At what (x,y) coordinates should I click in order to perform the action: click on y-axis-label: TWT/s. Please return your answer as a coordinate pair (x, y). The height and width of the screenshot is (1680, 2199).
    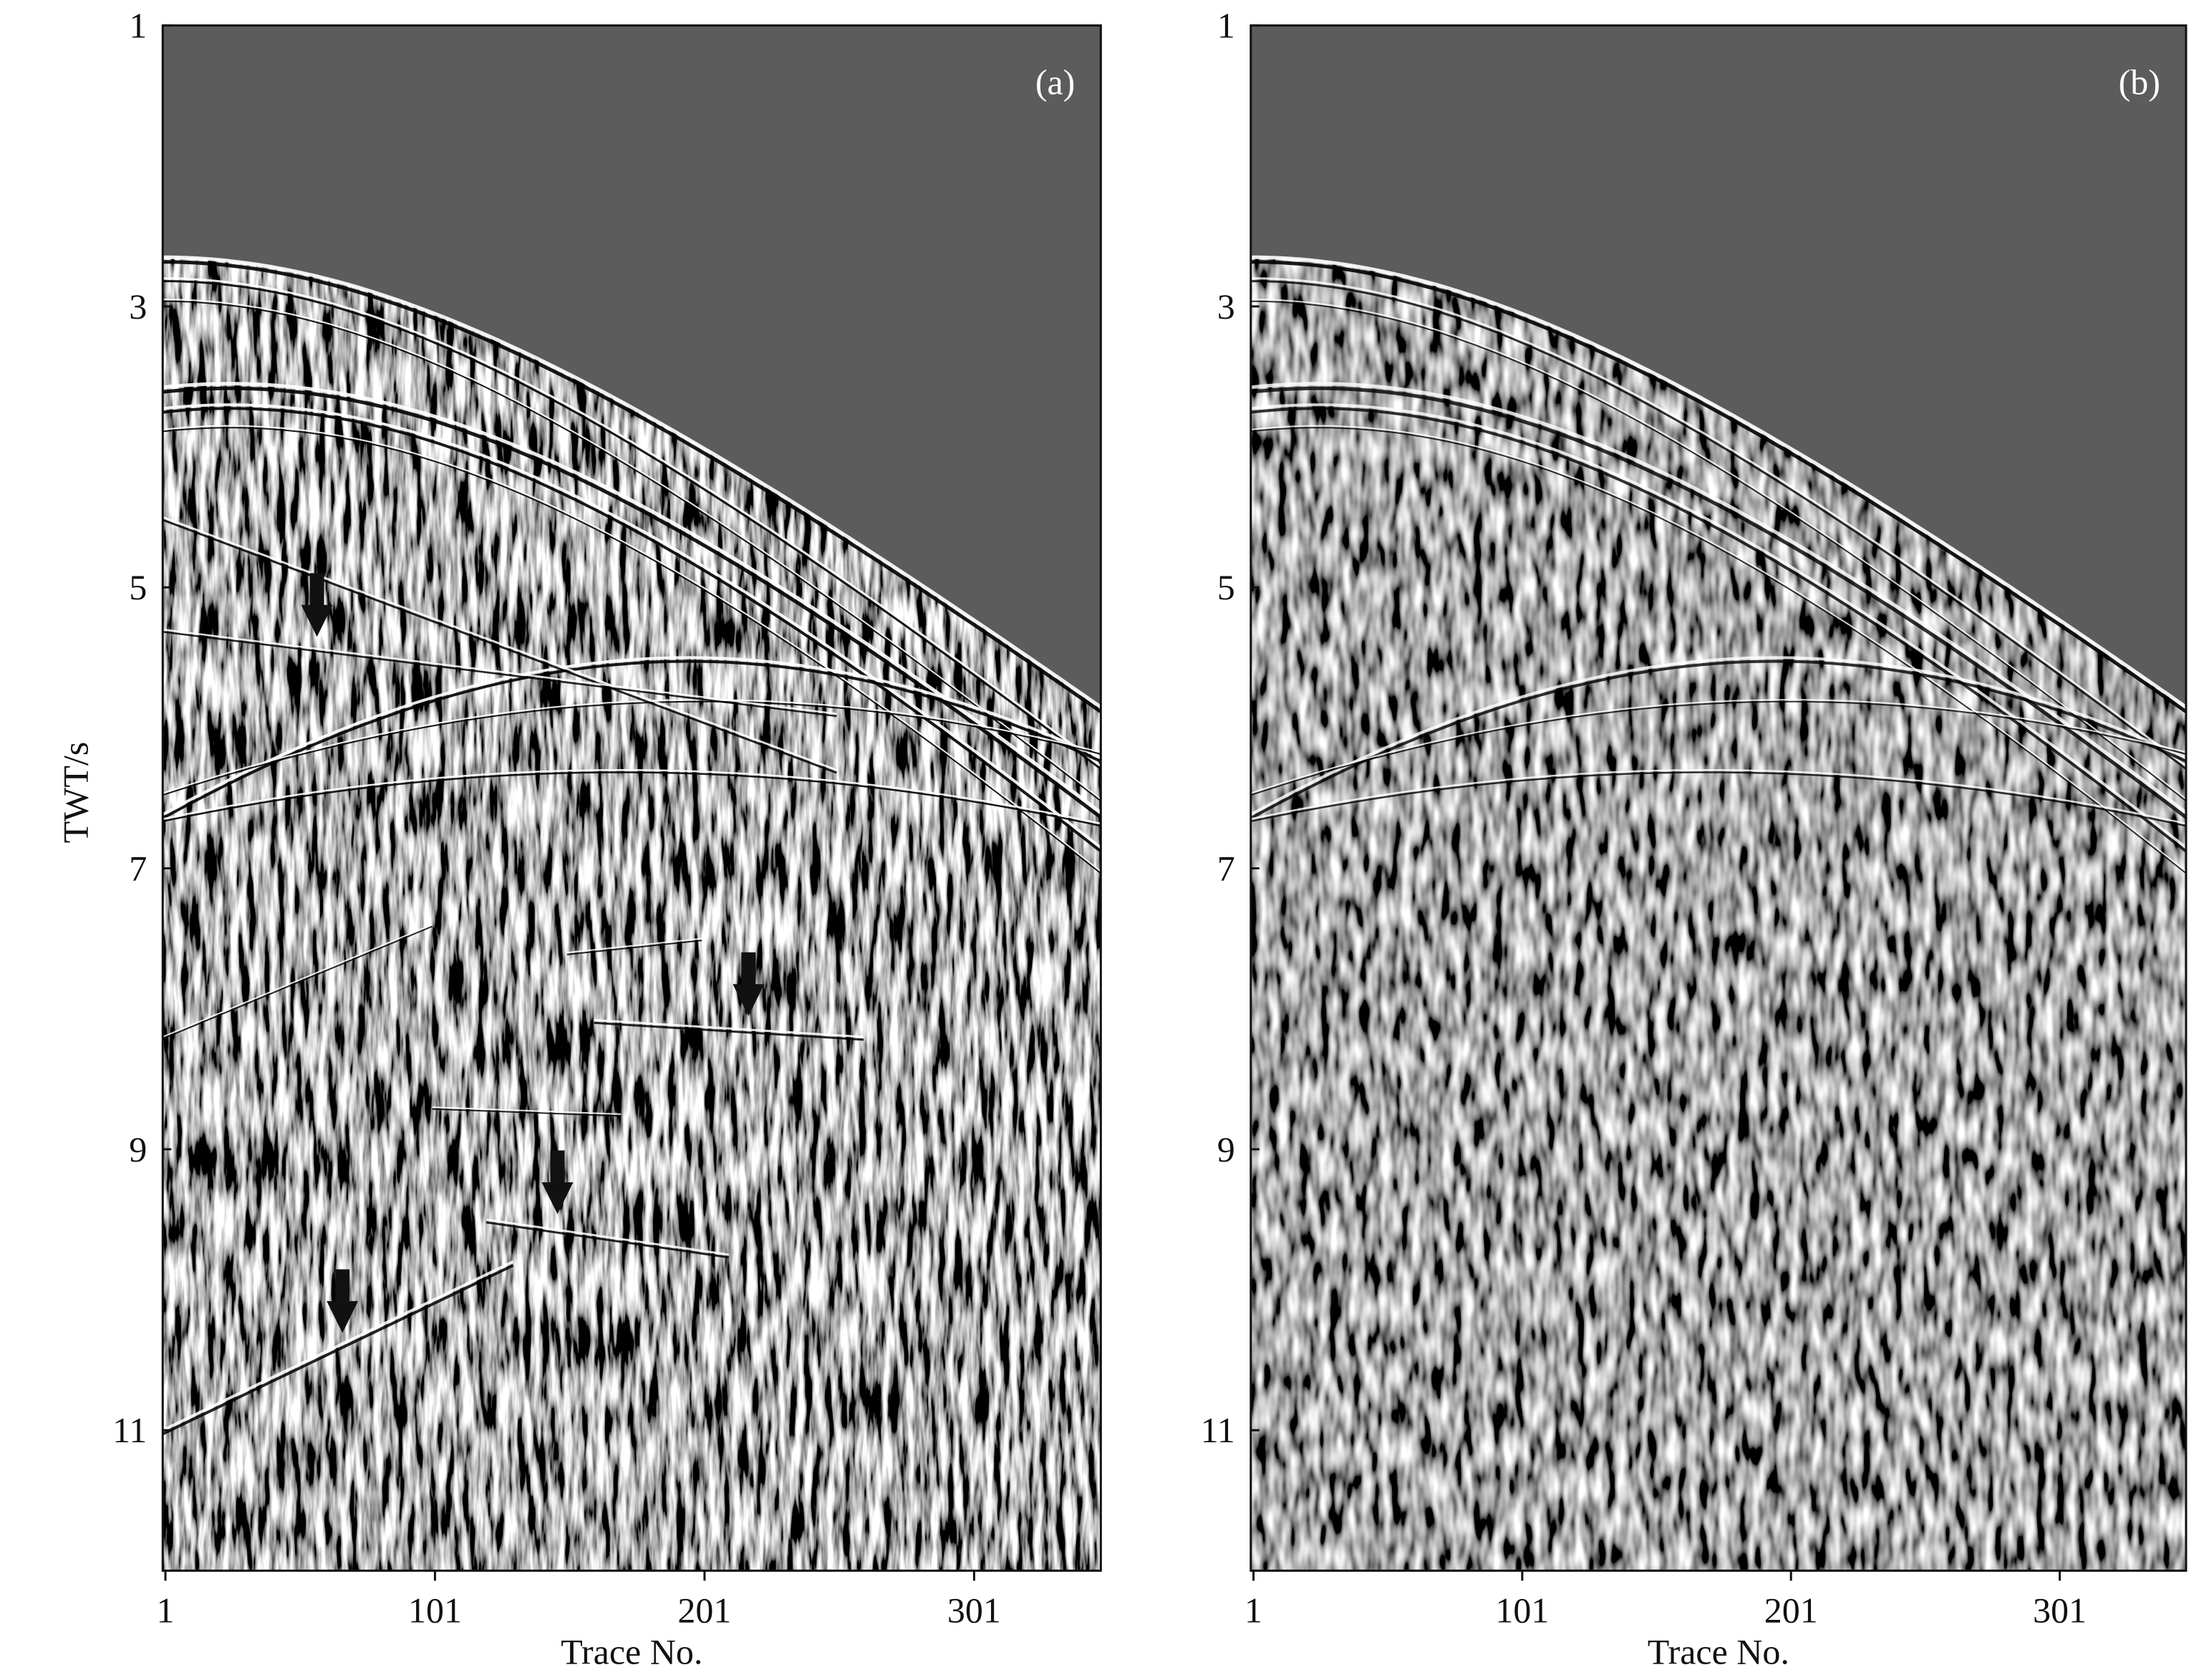
    Looking at the image, I should click on (76, 793).